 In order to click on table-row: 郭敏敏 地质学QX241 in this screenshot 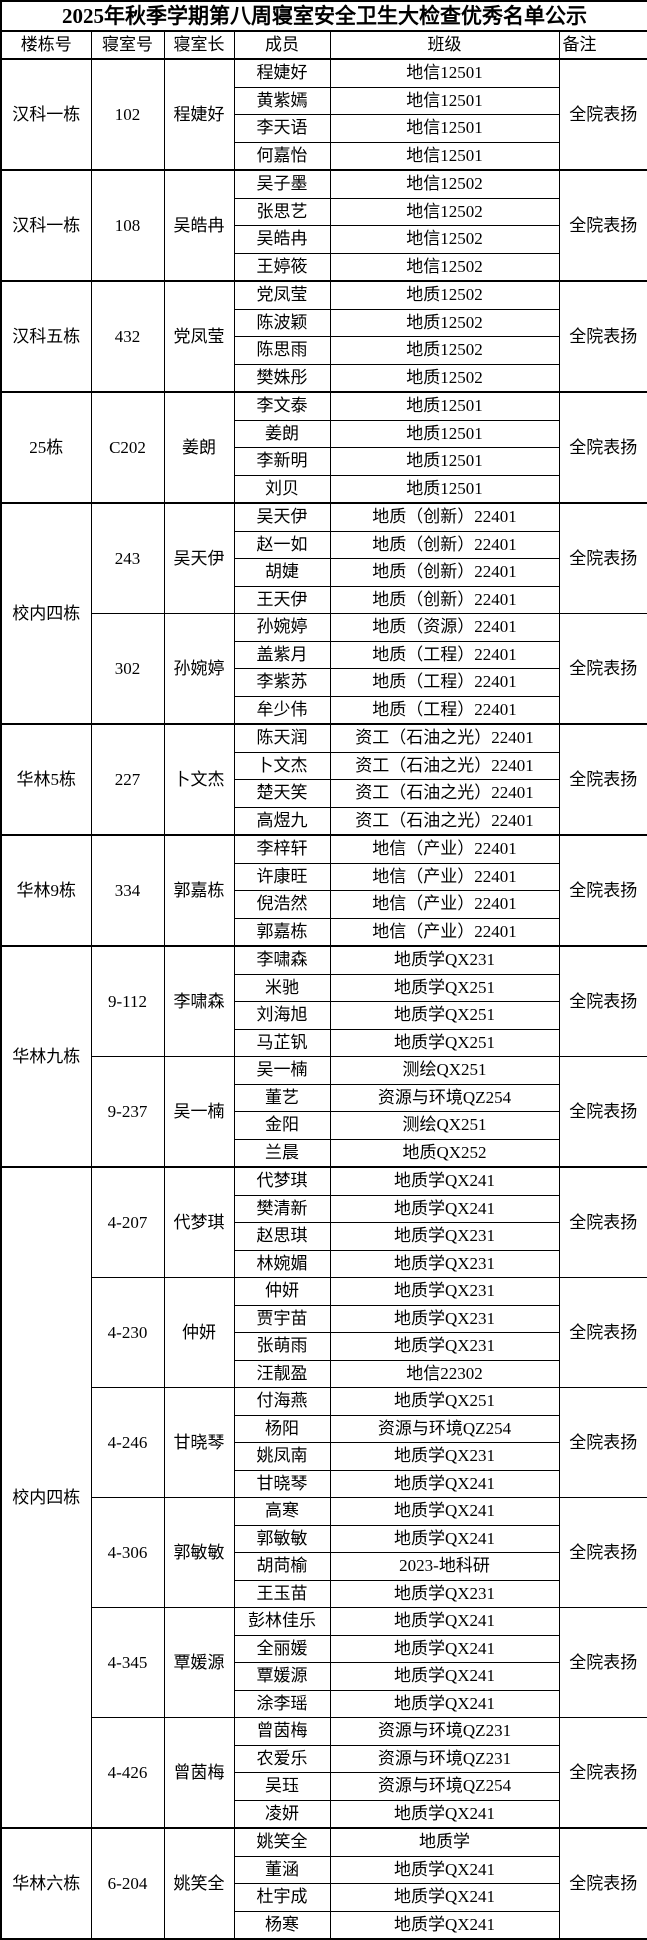, I will do `click(324, 1538)`.